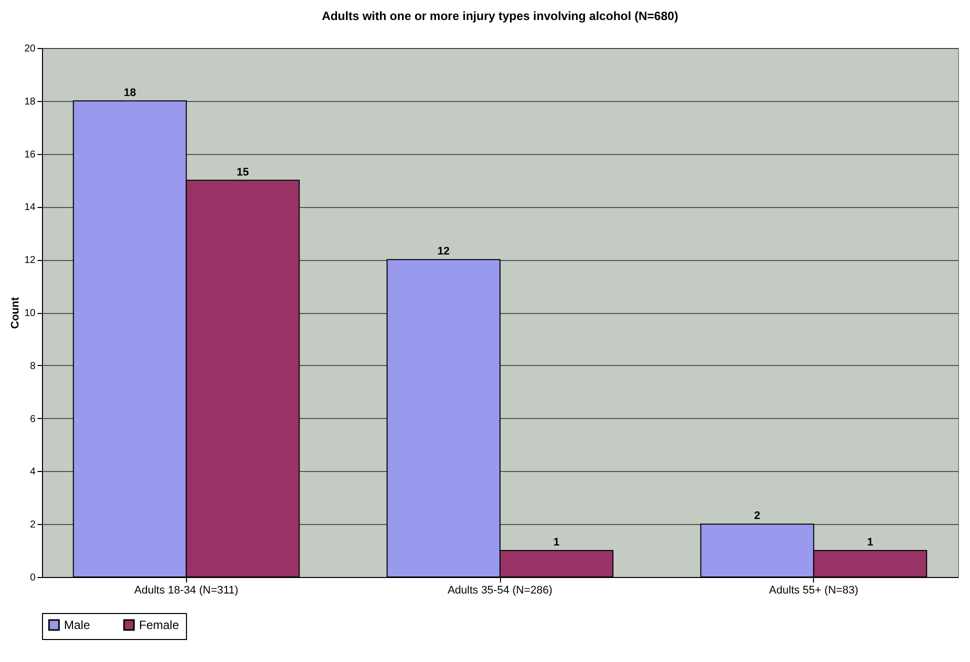 Image resolution: width=970 pixels, height=662 pixels. Describe the element at coordinates (443, 252) in the screenshot. I see `data-label: 12` at that location.